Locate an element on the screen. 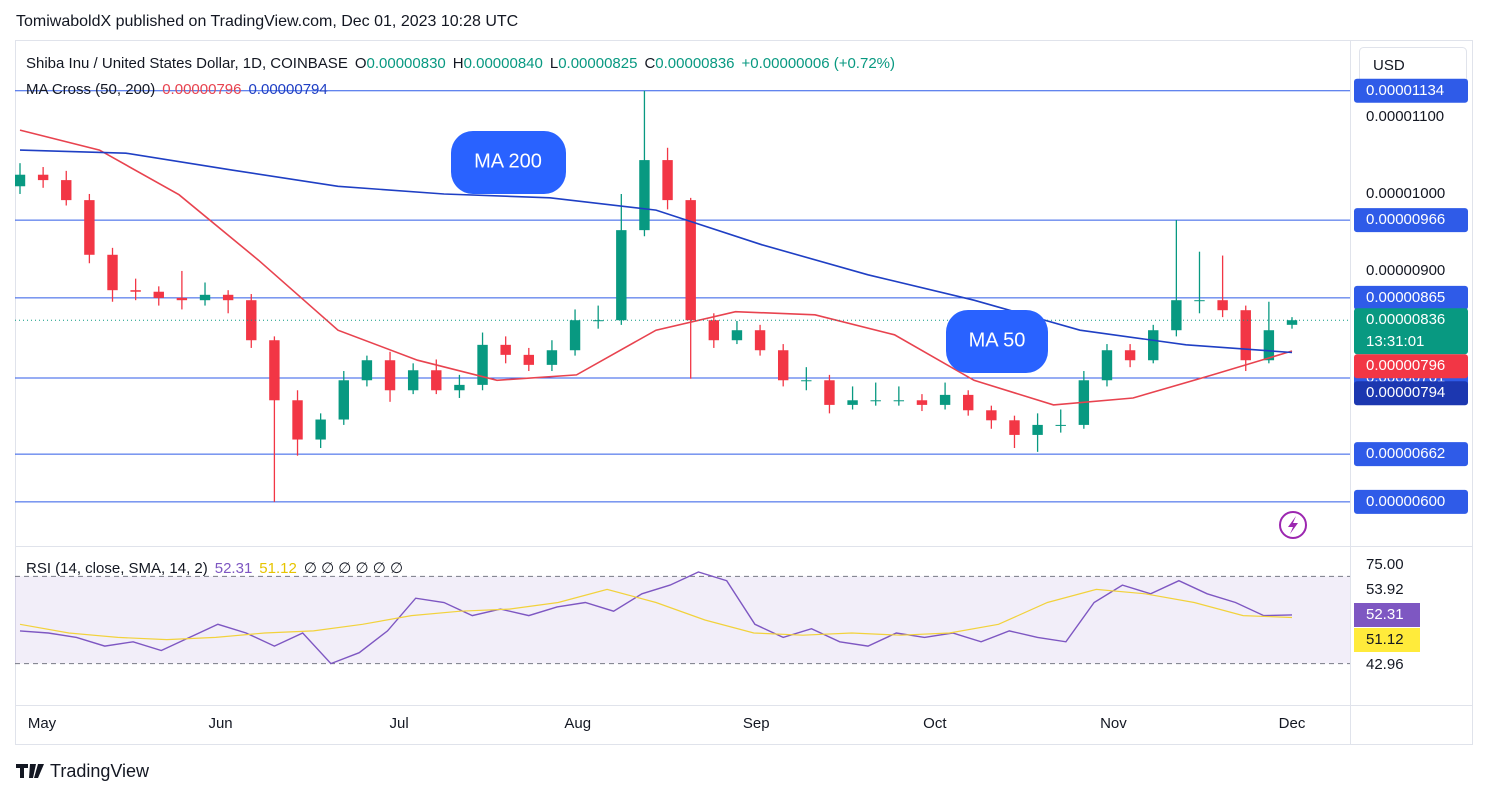 The height and width of the screenshot is (797, 1488). rsi-pane is located at coordinates (682, 618).